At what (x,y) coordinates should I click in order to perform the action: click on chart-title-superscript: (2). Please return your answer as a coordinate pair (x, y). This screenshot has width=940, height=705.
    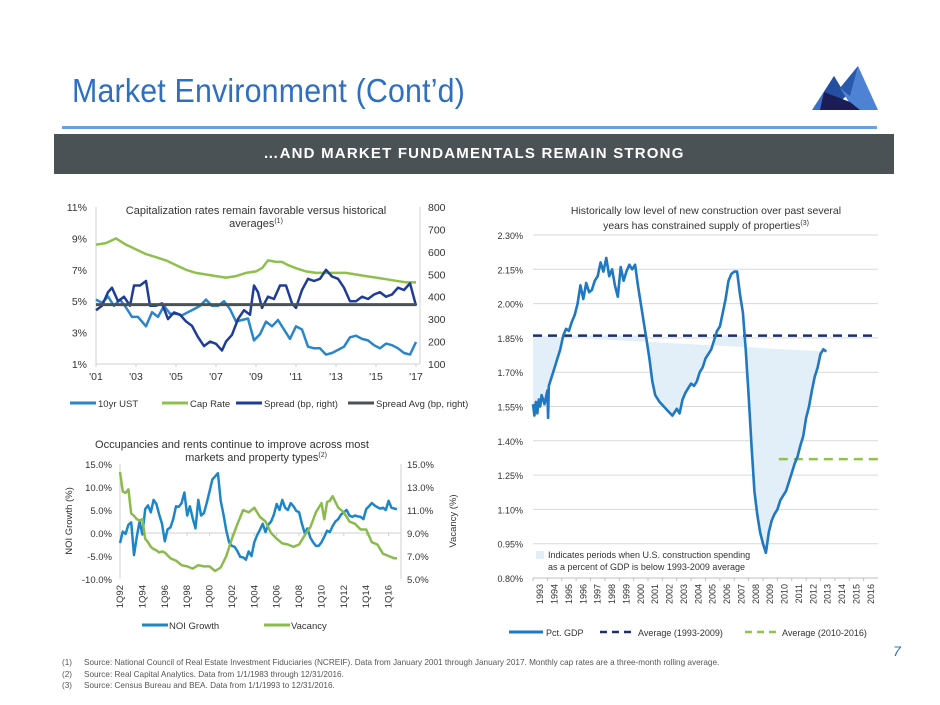
    Looking at the image, I should click on (322, 455).